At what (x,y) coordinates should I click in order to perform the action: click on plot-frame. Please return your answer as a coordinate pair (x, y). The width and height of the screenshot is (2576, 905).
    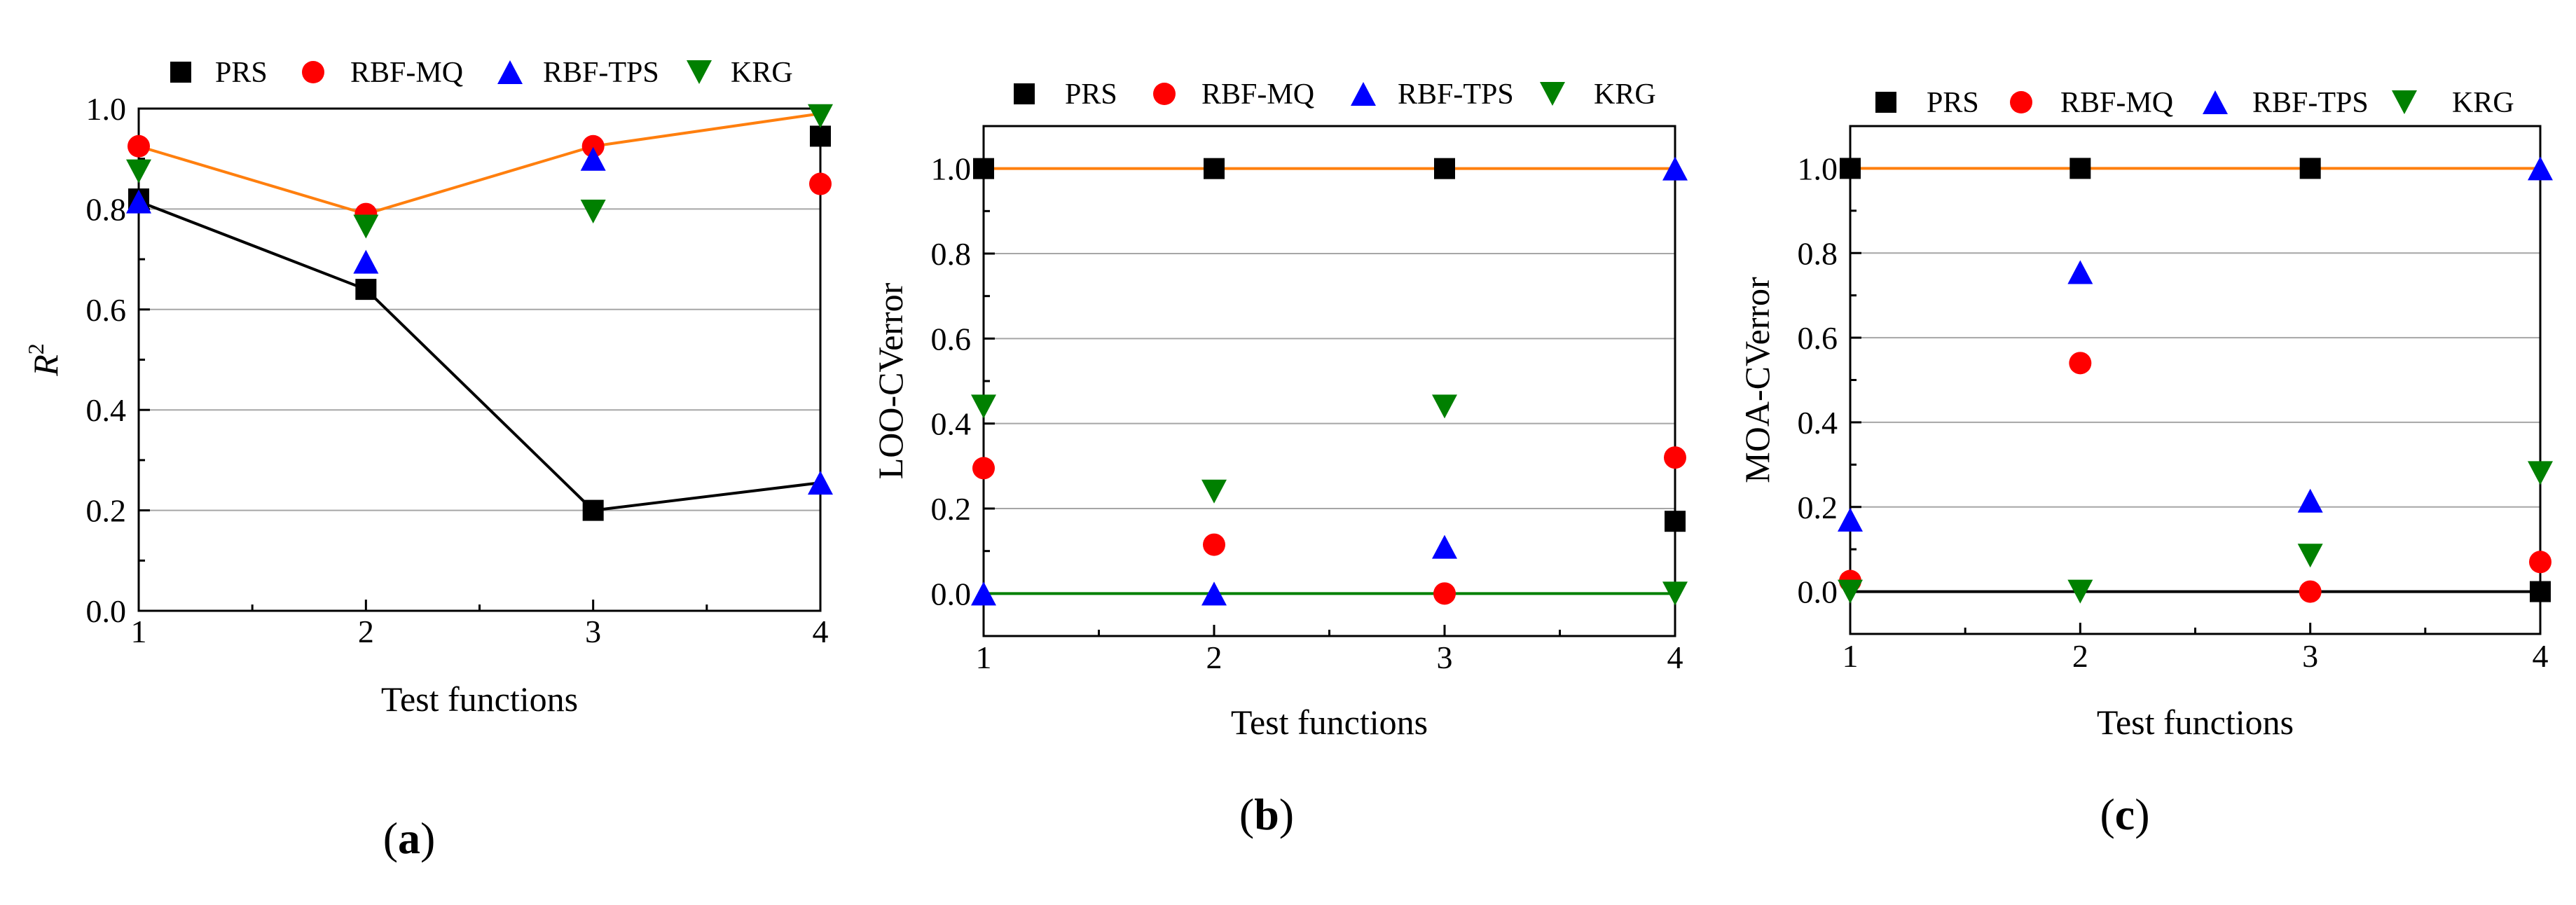
    Looking at the image, I should click on (479, 359).